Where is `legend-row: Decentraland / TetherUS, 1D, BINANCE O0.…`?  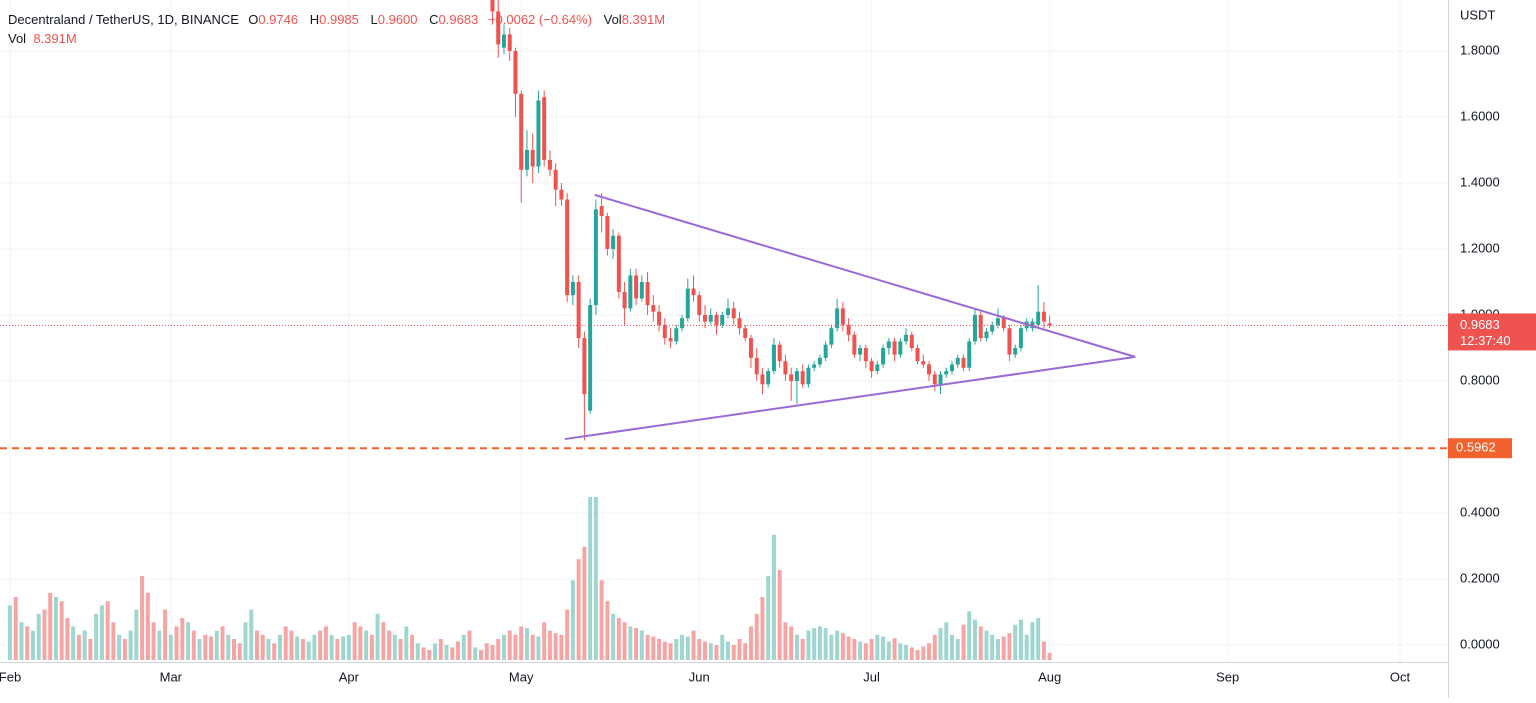 legend-row: Decentraland / TetherUS, 1D, BINANCE O0.… is located at coordinates (339, 19).